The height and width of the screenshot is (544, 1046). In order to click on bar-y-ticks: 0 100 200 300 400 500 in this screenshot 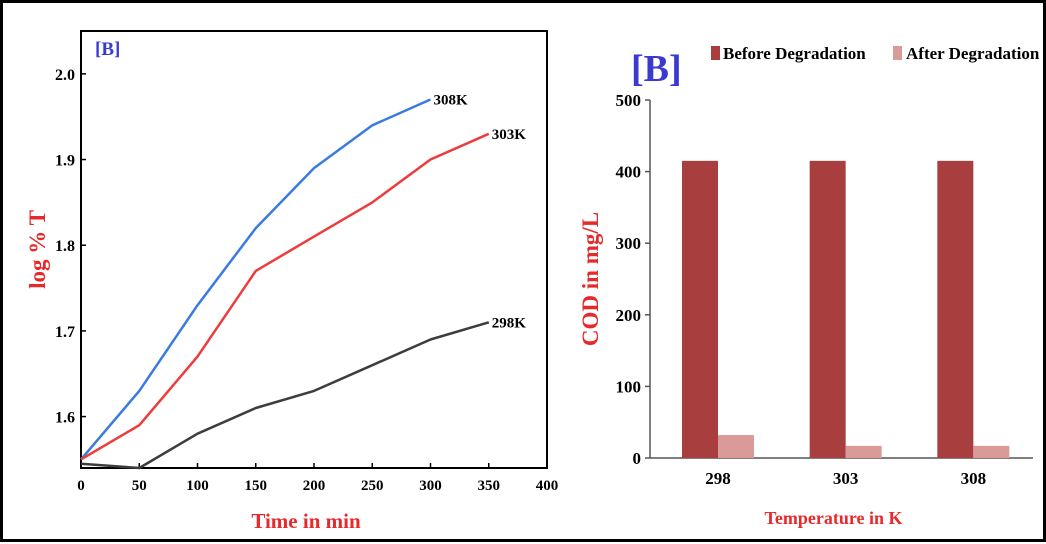, I will do `click(633, 279)`.